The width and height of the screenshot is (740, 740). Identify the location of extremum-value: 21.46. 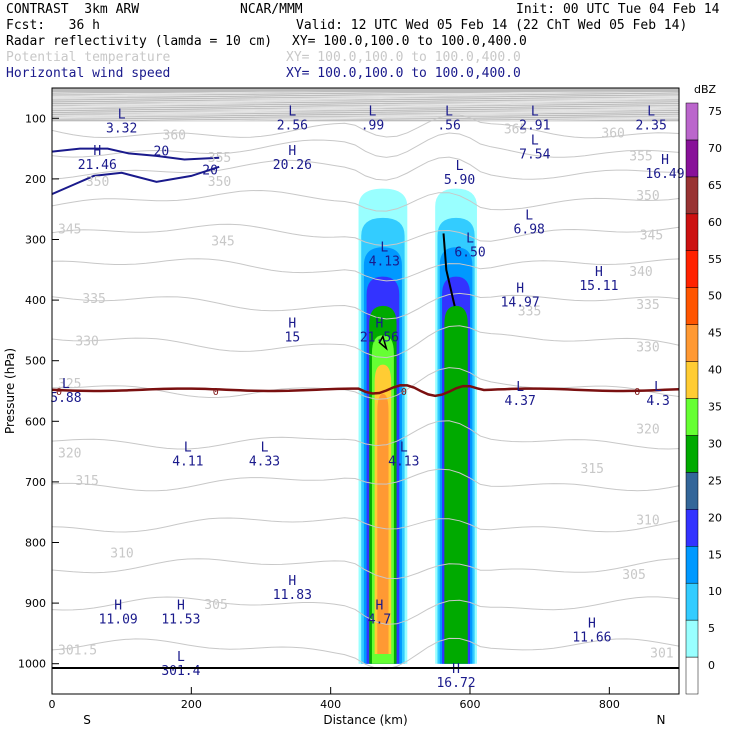
(97, 165).